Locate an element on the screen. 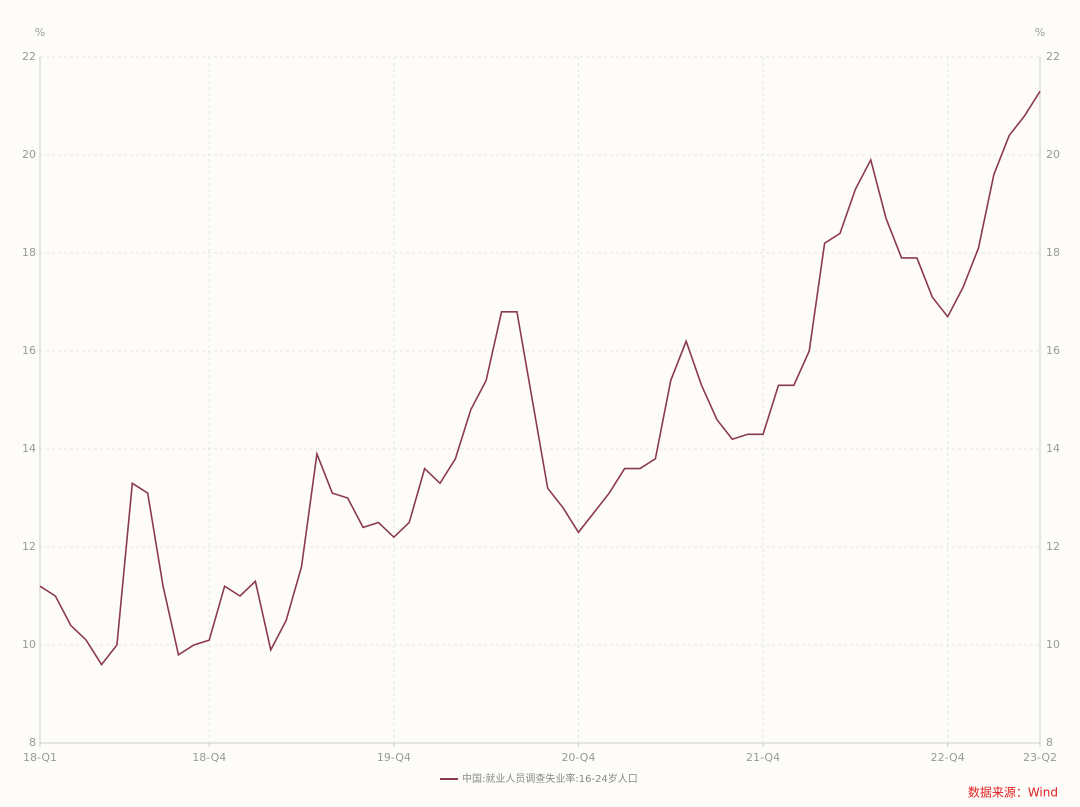 This screenshot has height=807, width=1080. y2-tick-label: 22 is located at coordinates (1053, 56).